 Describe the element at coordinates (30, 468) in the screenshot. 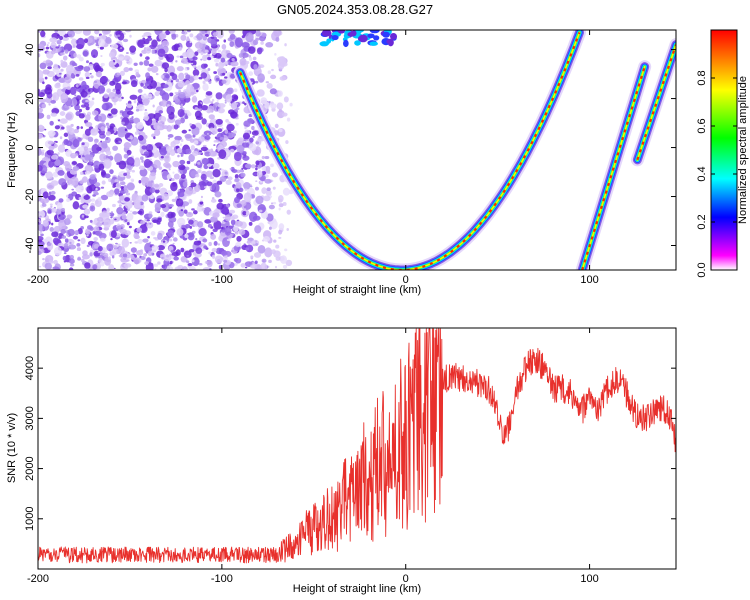

I see `snr-y-tick-label: 2000` at that location.